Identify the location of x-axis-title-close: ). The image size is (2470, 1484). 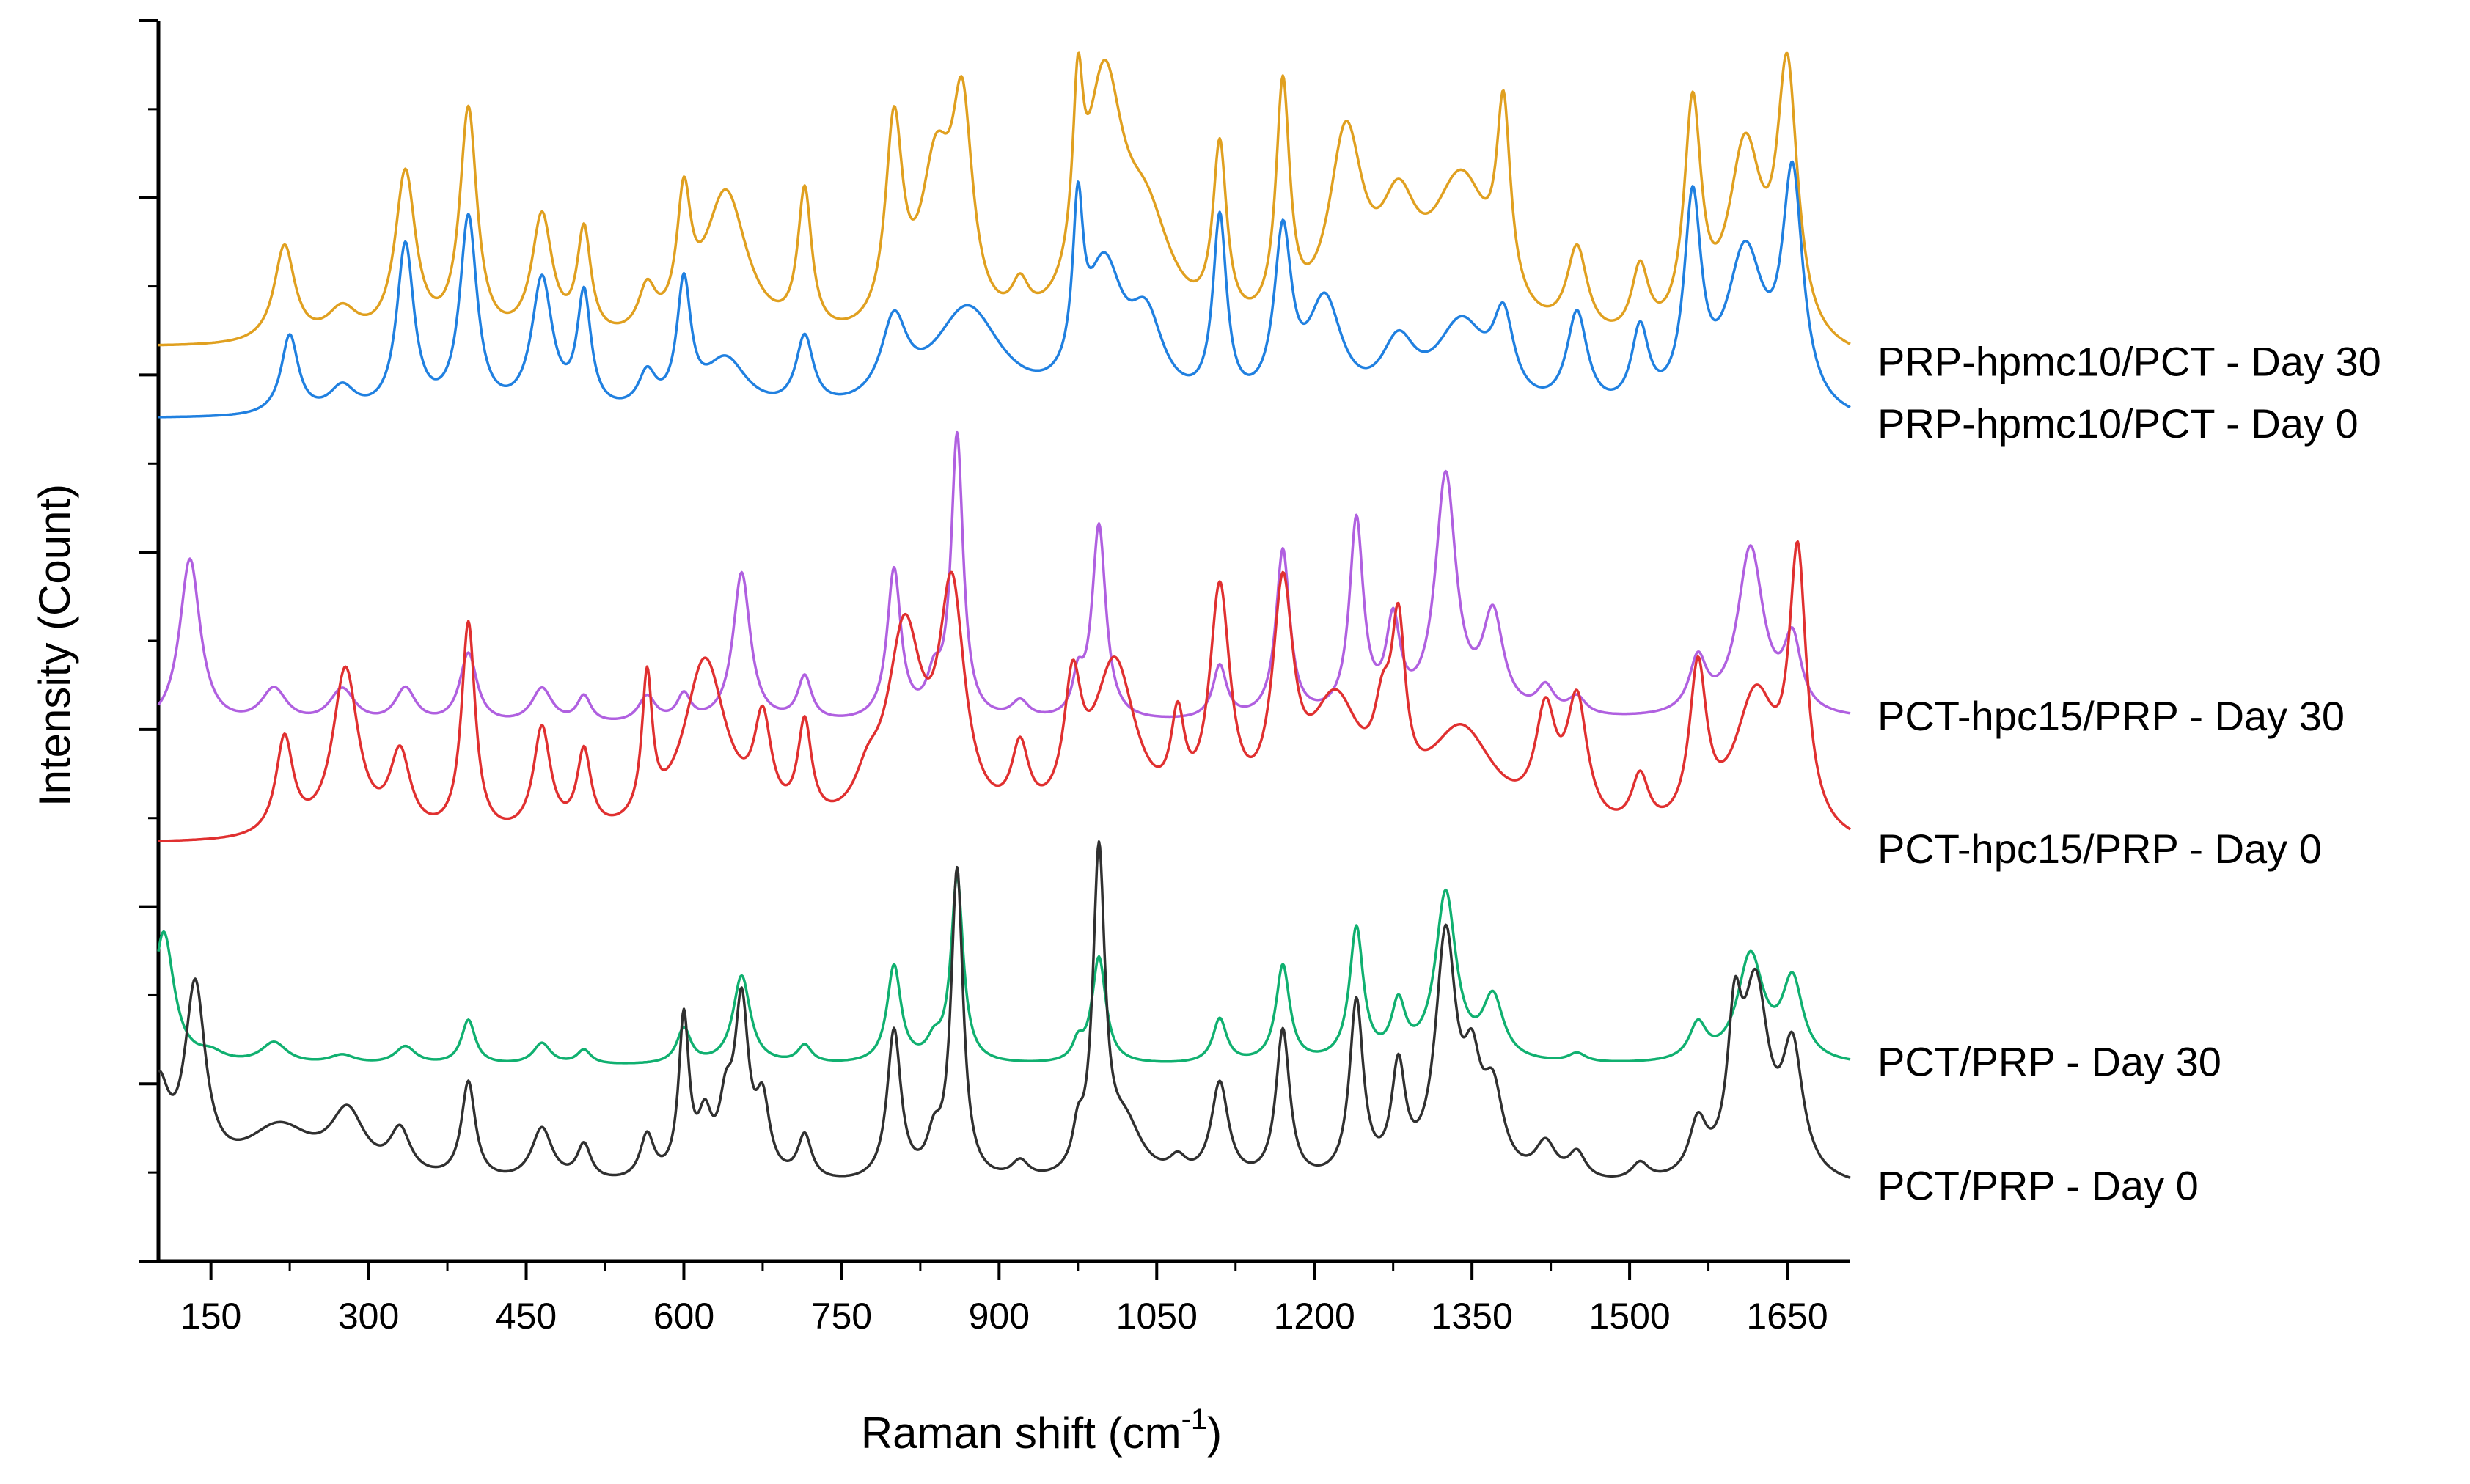
(1214, 1433).